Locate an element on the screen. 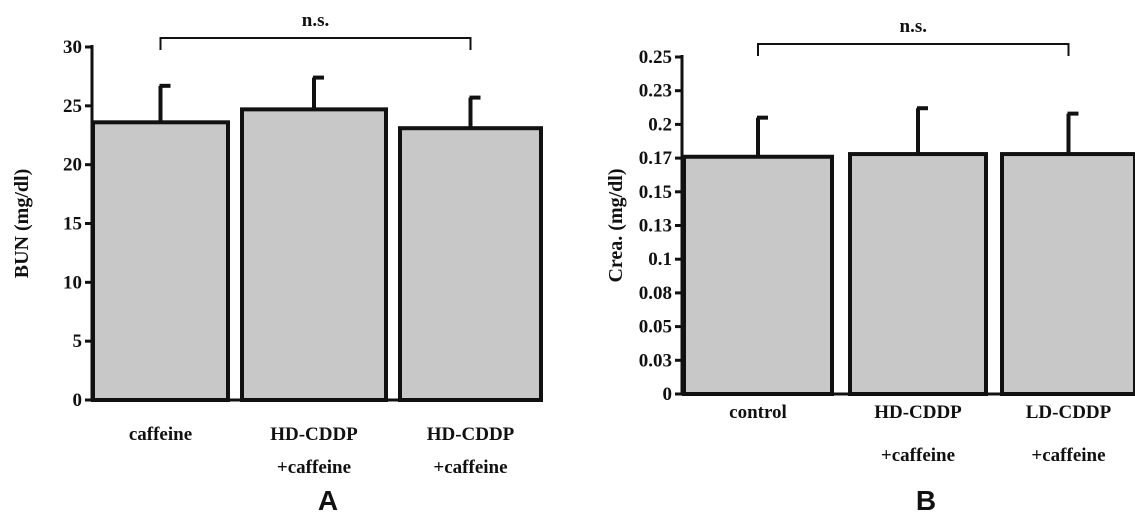 The image size is (1135, 520). panel-label: B is located at coordinates (926, 500).